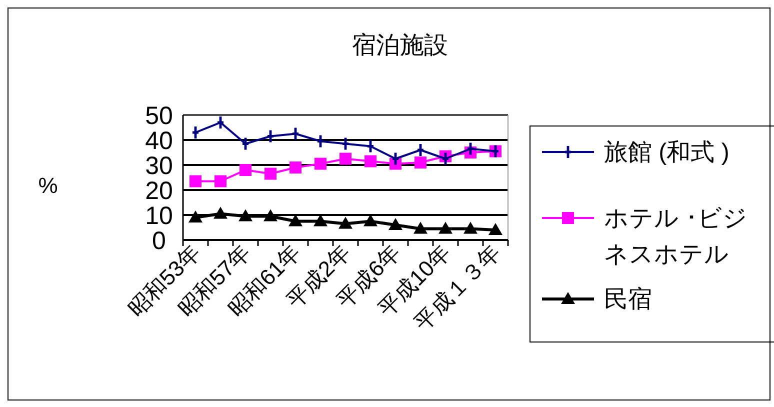 The height and width of the screenshot is (407, 774). I want to click on legend-label: 旅館 (和式 ), so click(667, 152).